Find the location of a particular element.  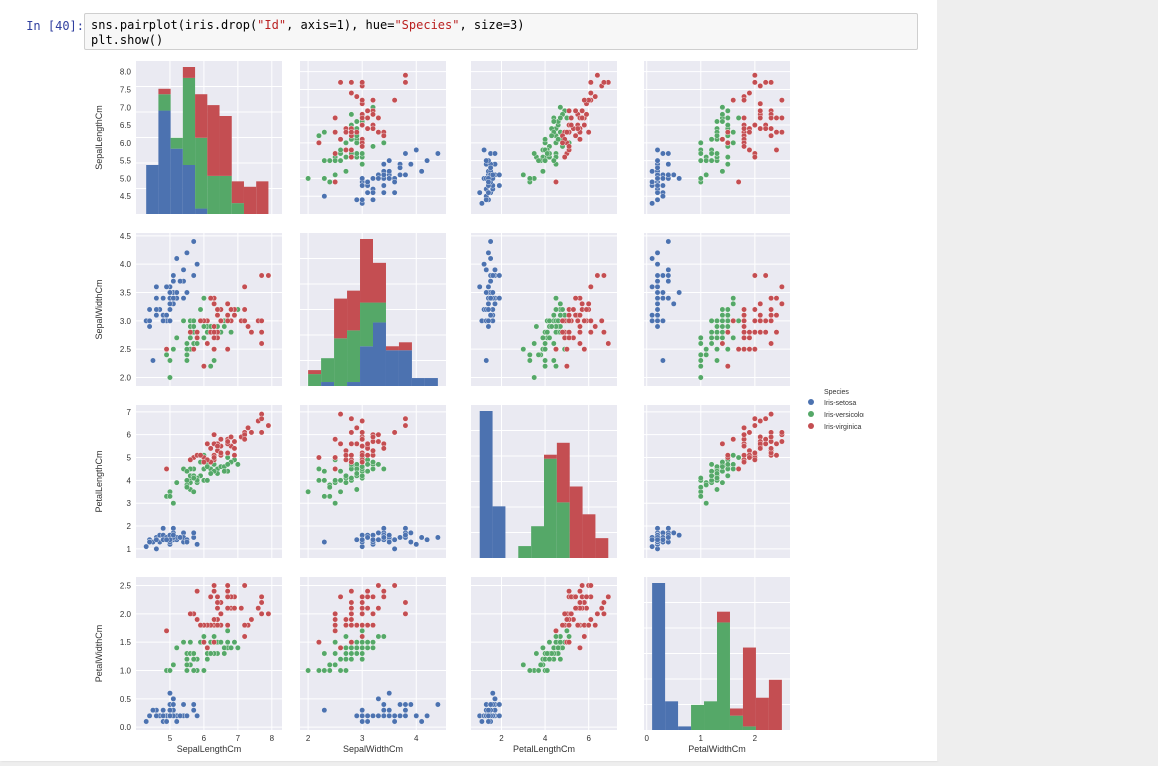

x-tick-label: 3 is located at coordinates (362, 738).